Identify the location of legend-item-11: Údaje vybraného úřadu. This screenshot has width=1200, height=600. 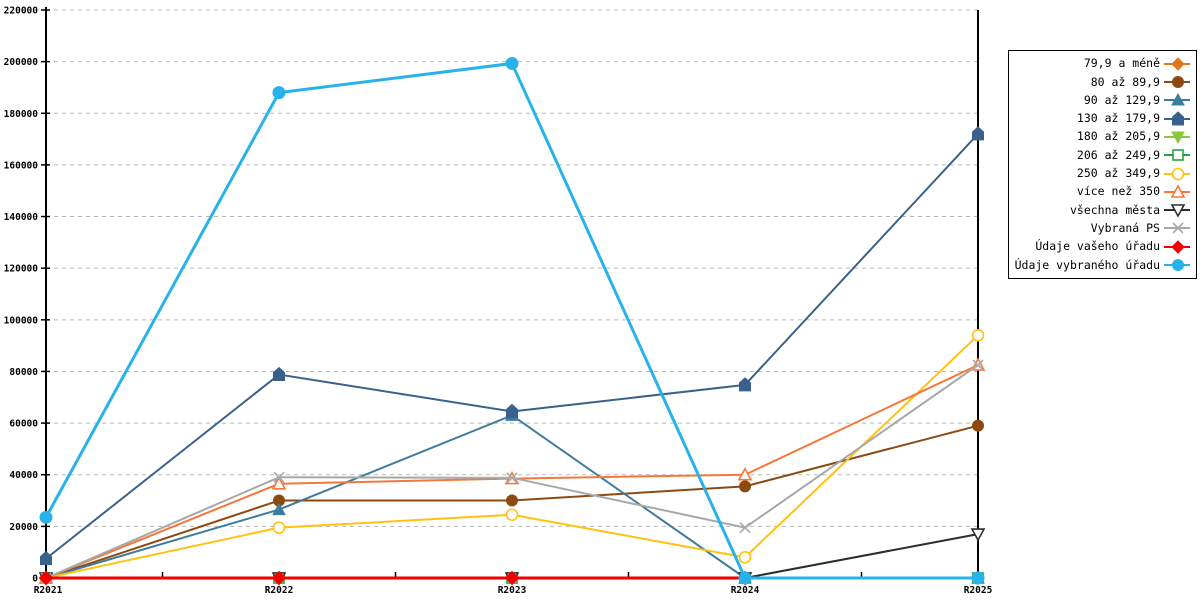
(1101, 265).